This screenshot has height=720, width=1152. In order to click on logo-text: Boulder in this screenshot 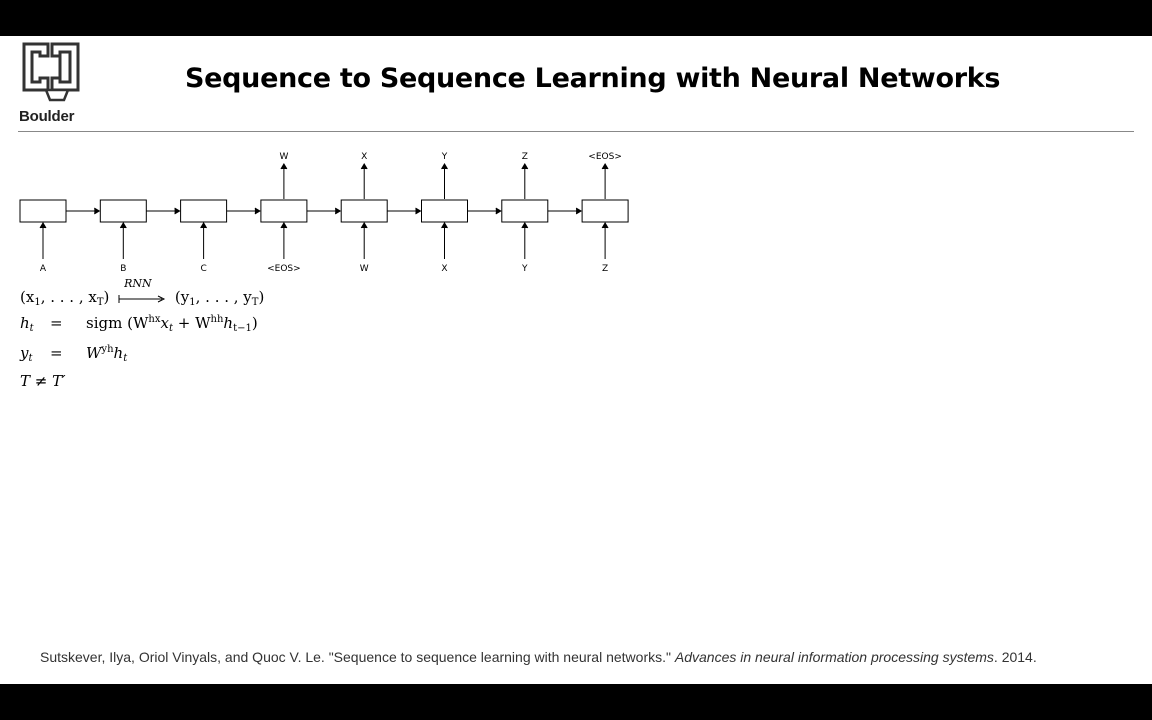, I will do `click(47, 116)`.